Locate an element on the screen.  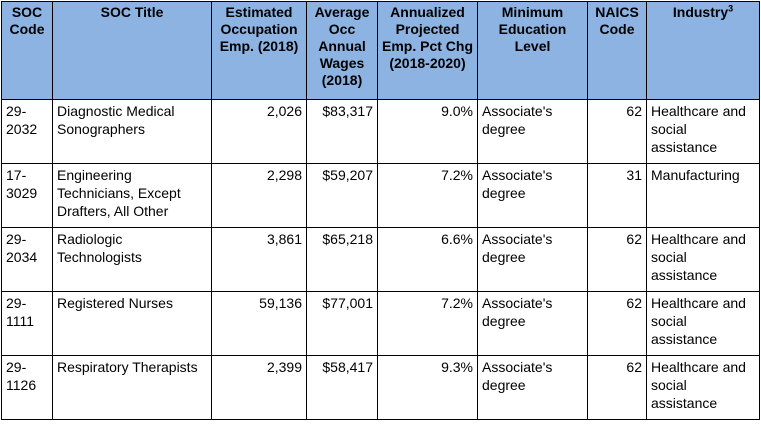
header-industry-label: Industry is located at coordinates (700, 12).